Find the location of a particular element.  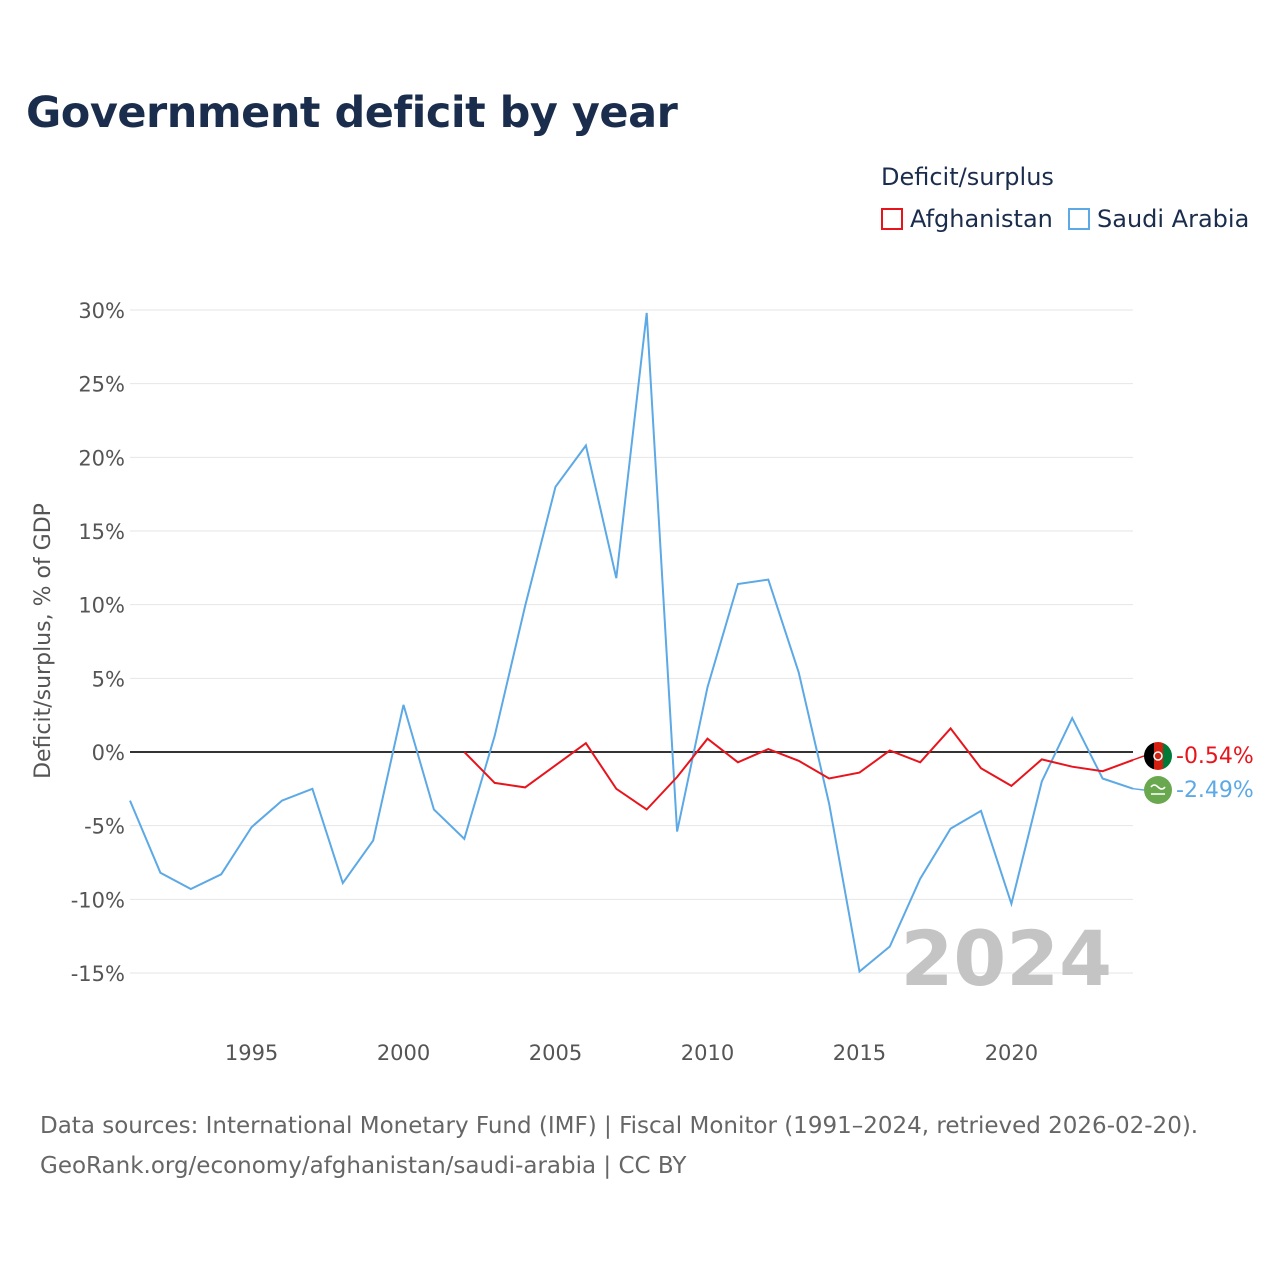

x-tick-label: 2015 is located at coordinates (859, 1053).